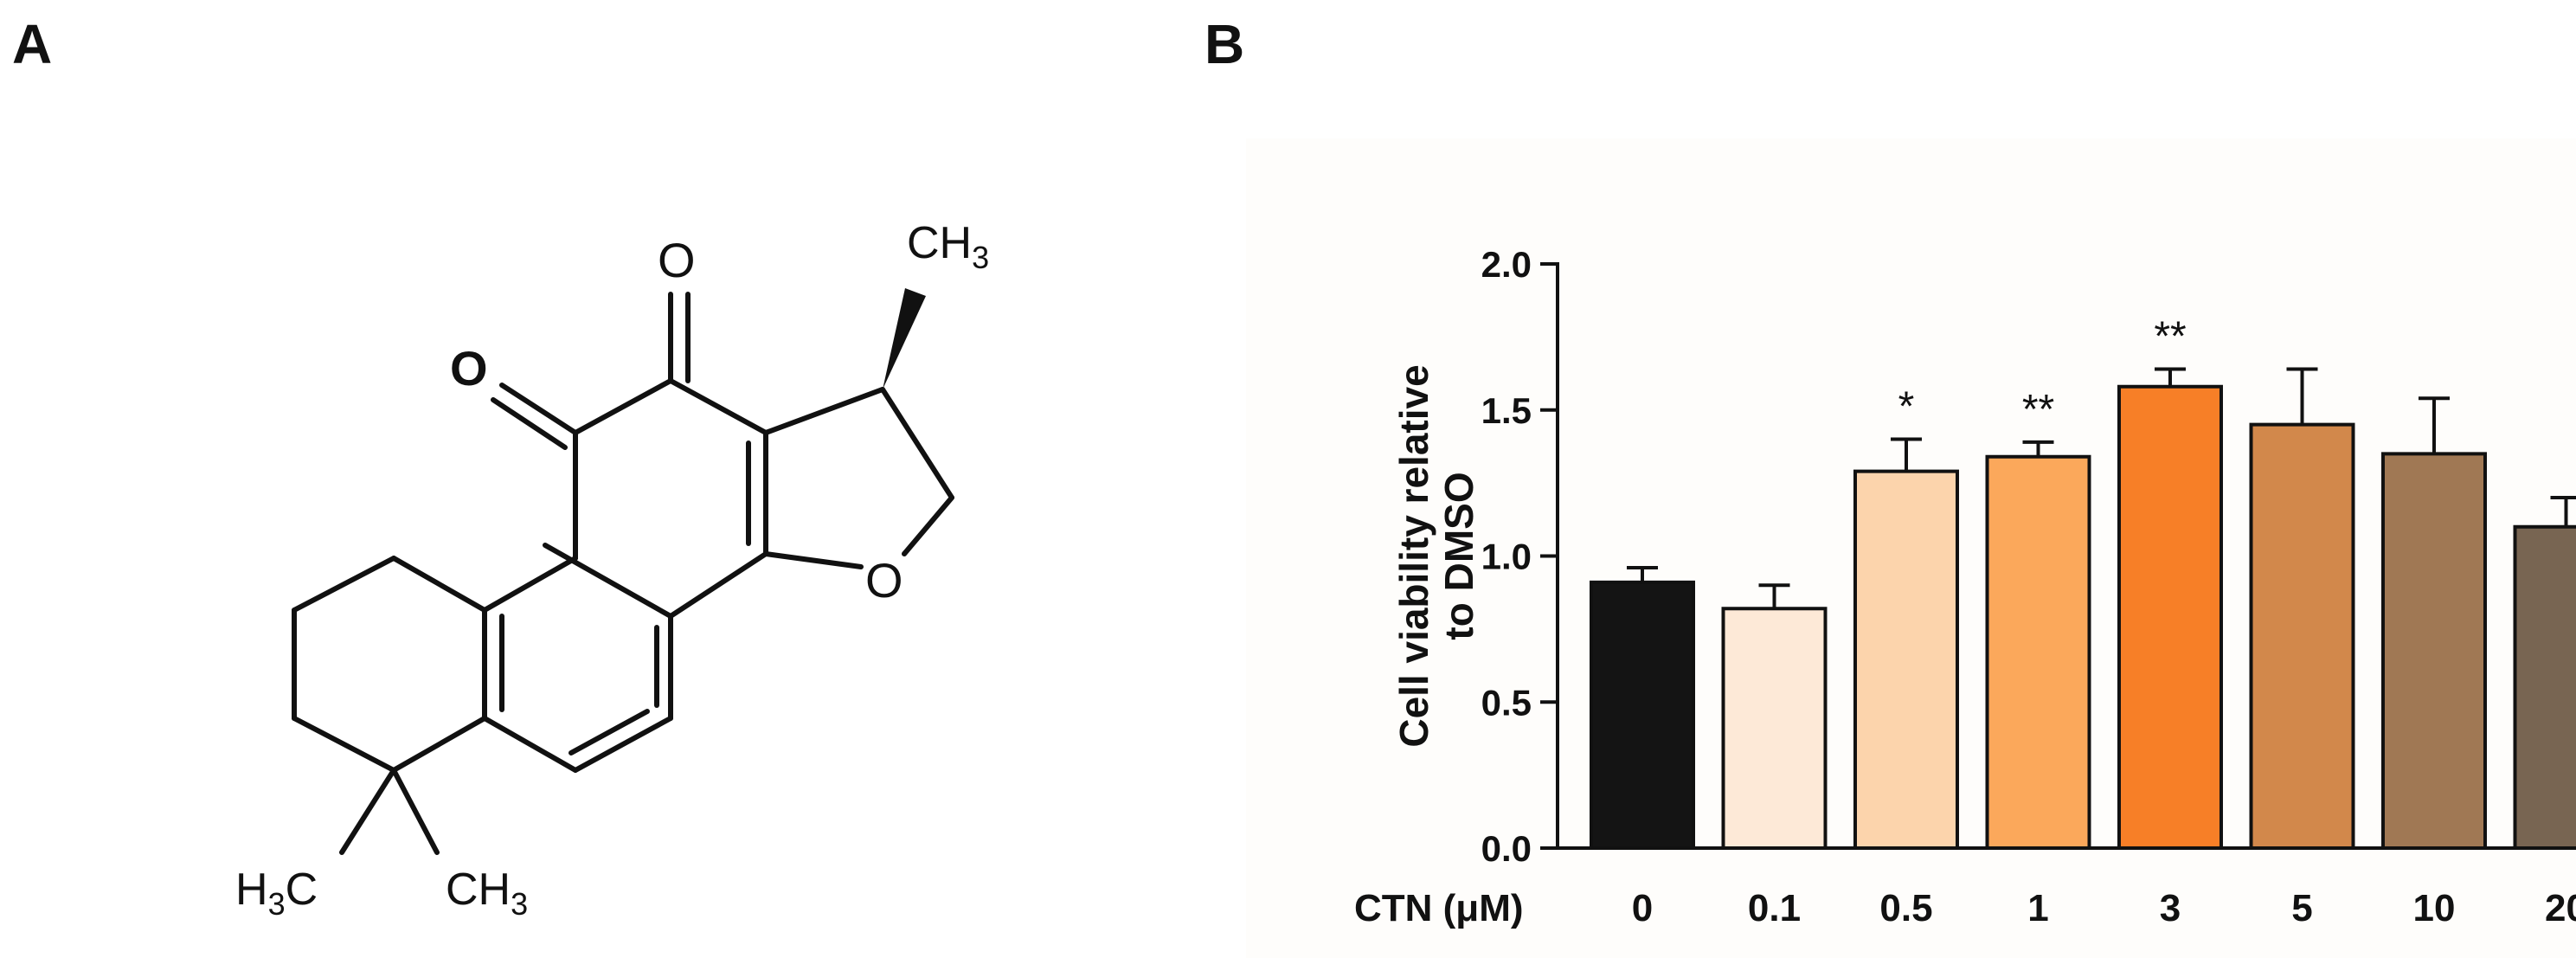 This screenshot has width=2576, height=958. Describe the element at coordinates (2171, 908) in the screenshot. I see `x-tick-label: 3` at that location.